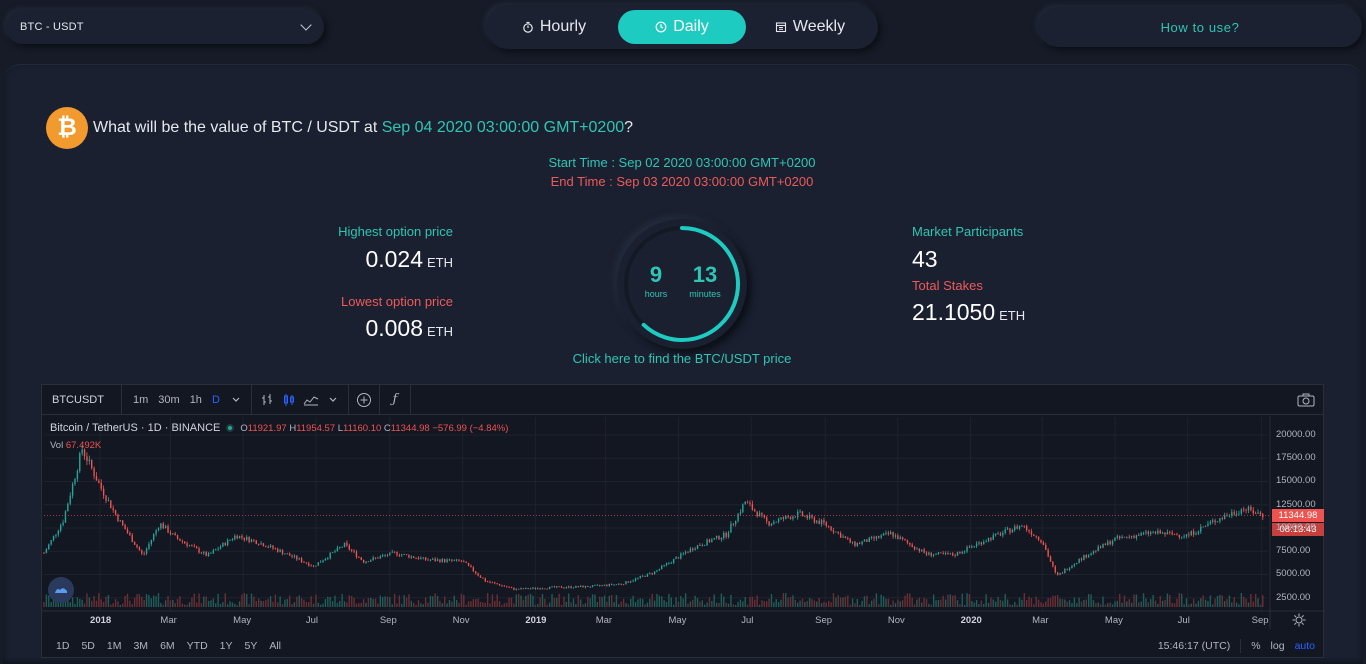 The width and height of the screenshot is (1366, 664). What do you see at coordinates (82, 399) in the screenshot?
I see `symbol-search-button: BTCUSDT` at bounding box center [82, 399].